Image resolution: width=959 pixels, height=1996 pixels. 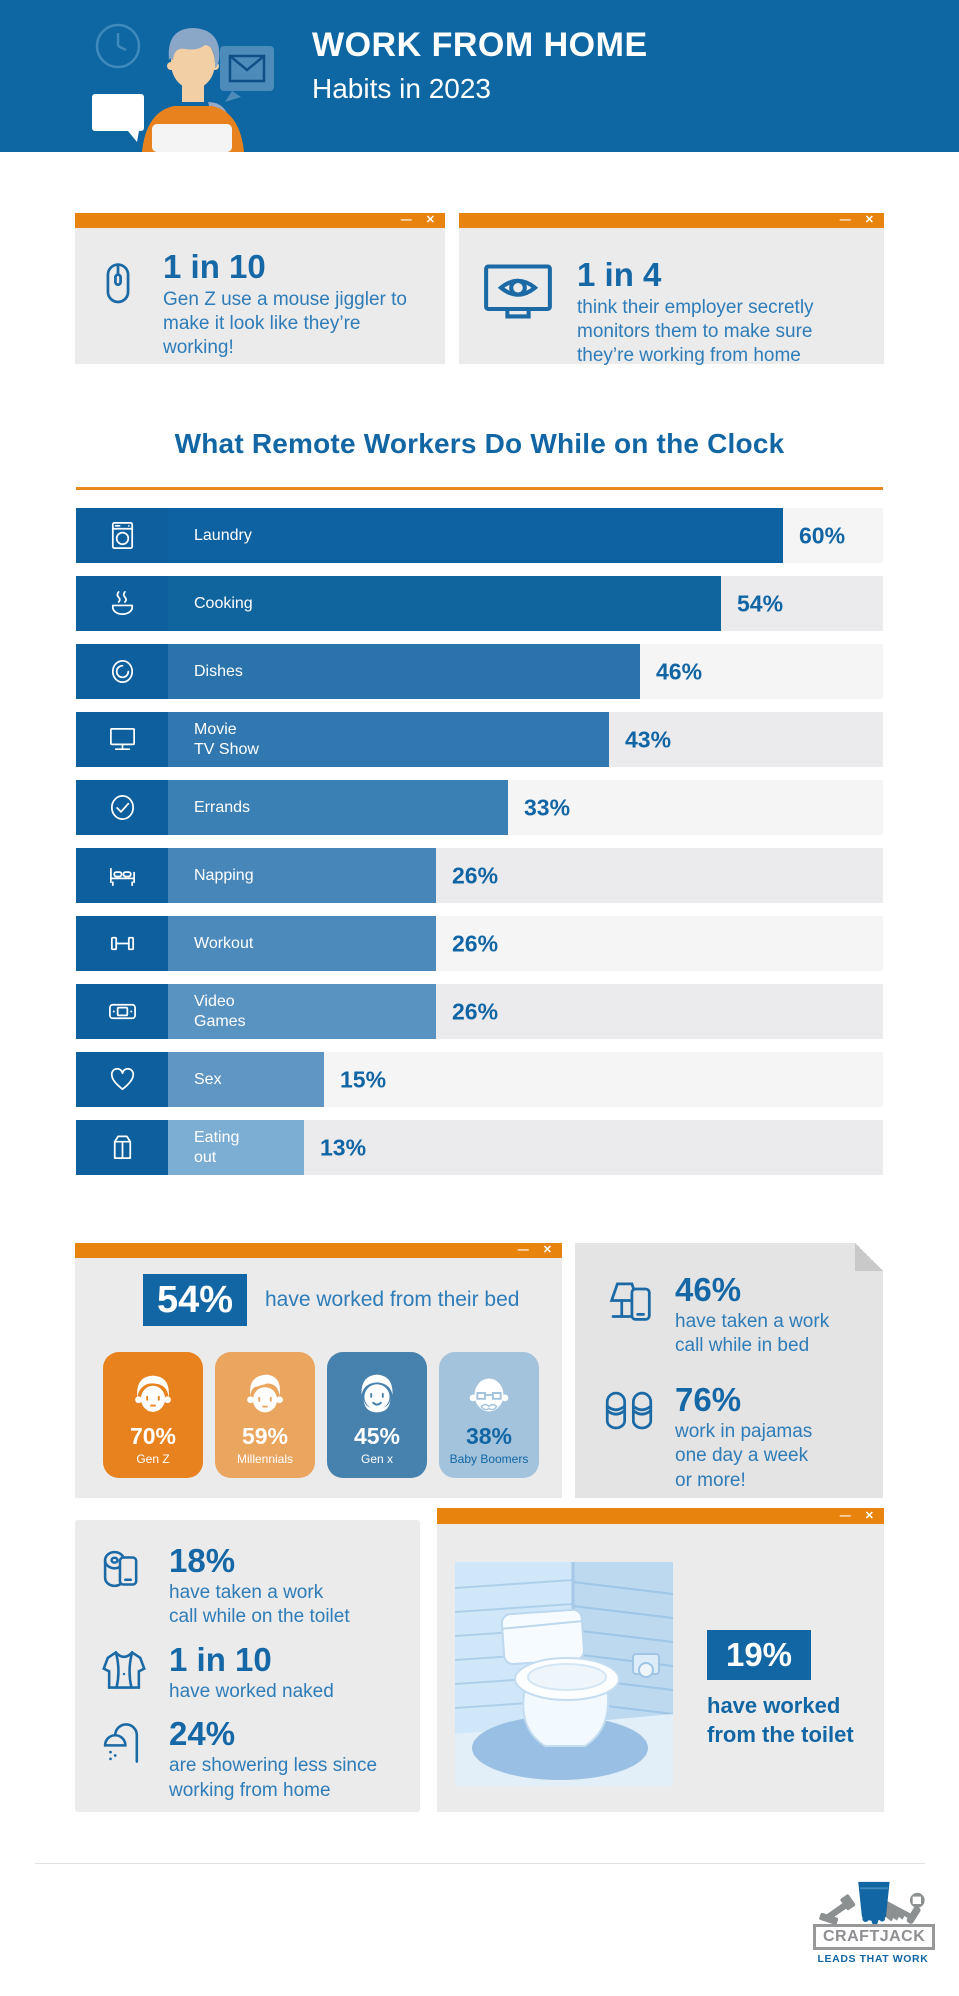 I want to click on folded-corner, so click(x=869, y=1257).